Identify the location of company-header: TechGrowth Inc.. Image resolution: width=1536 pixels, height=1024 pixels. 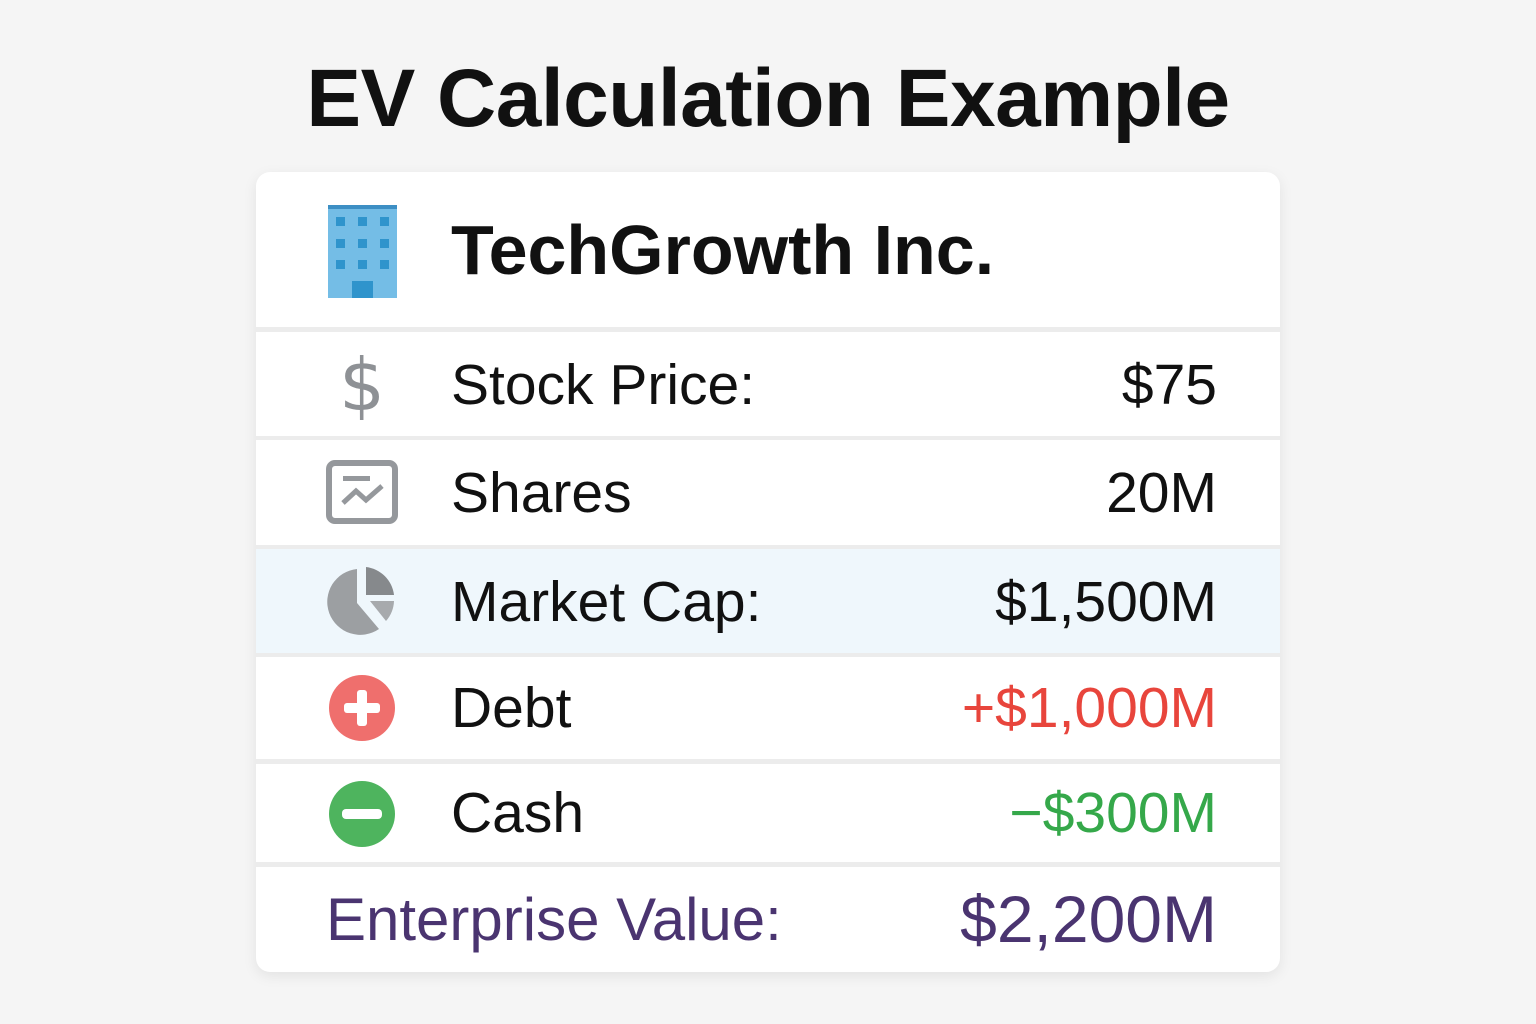
(768, 249).